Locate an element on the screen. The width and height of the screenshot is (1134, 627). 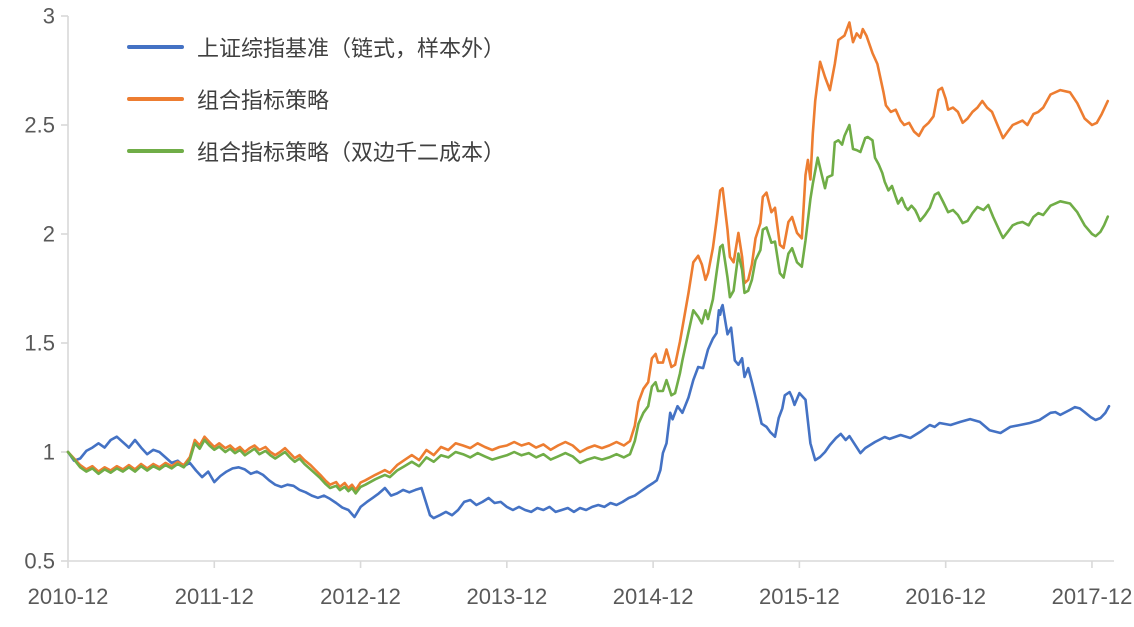
x-tick-label: 2011-12 is located at coordinates (214, 596).